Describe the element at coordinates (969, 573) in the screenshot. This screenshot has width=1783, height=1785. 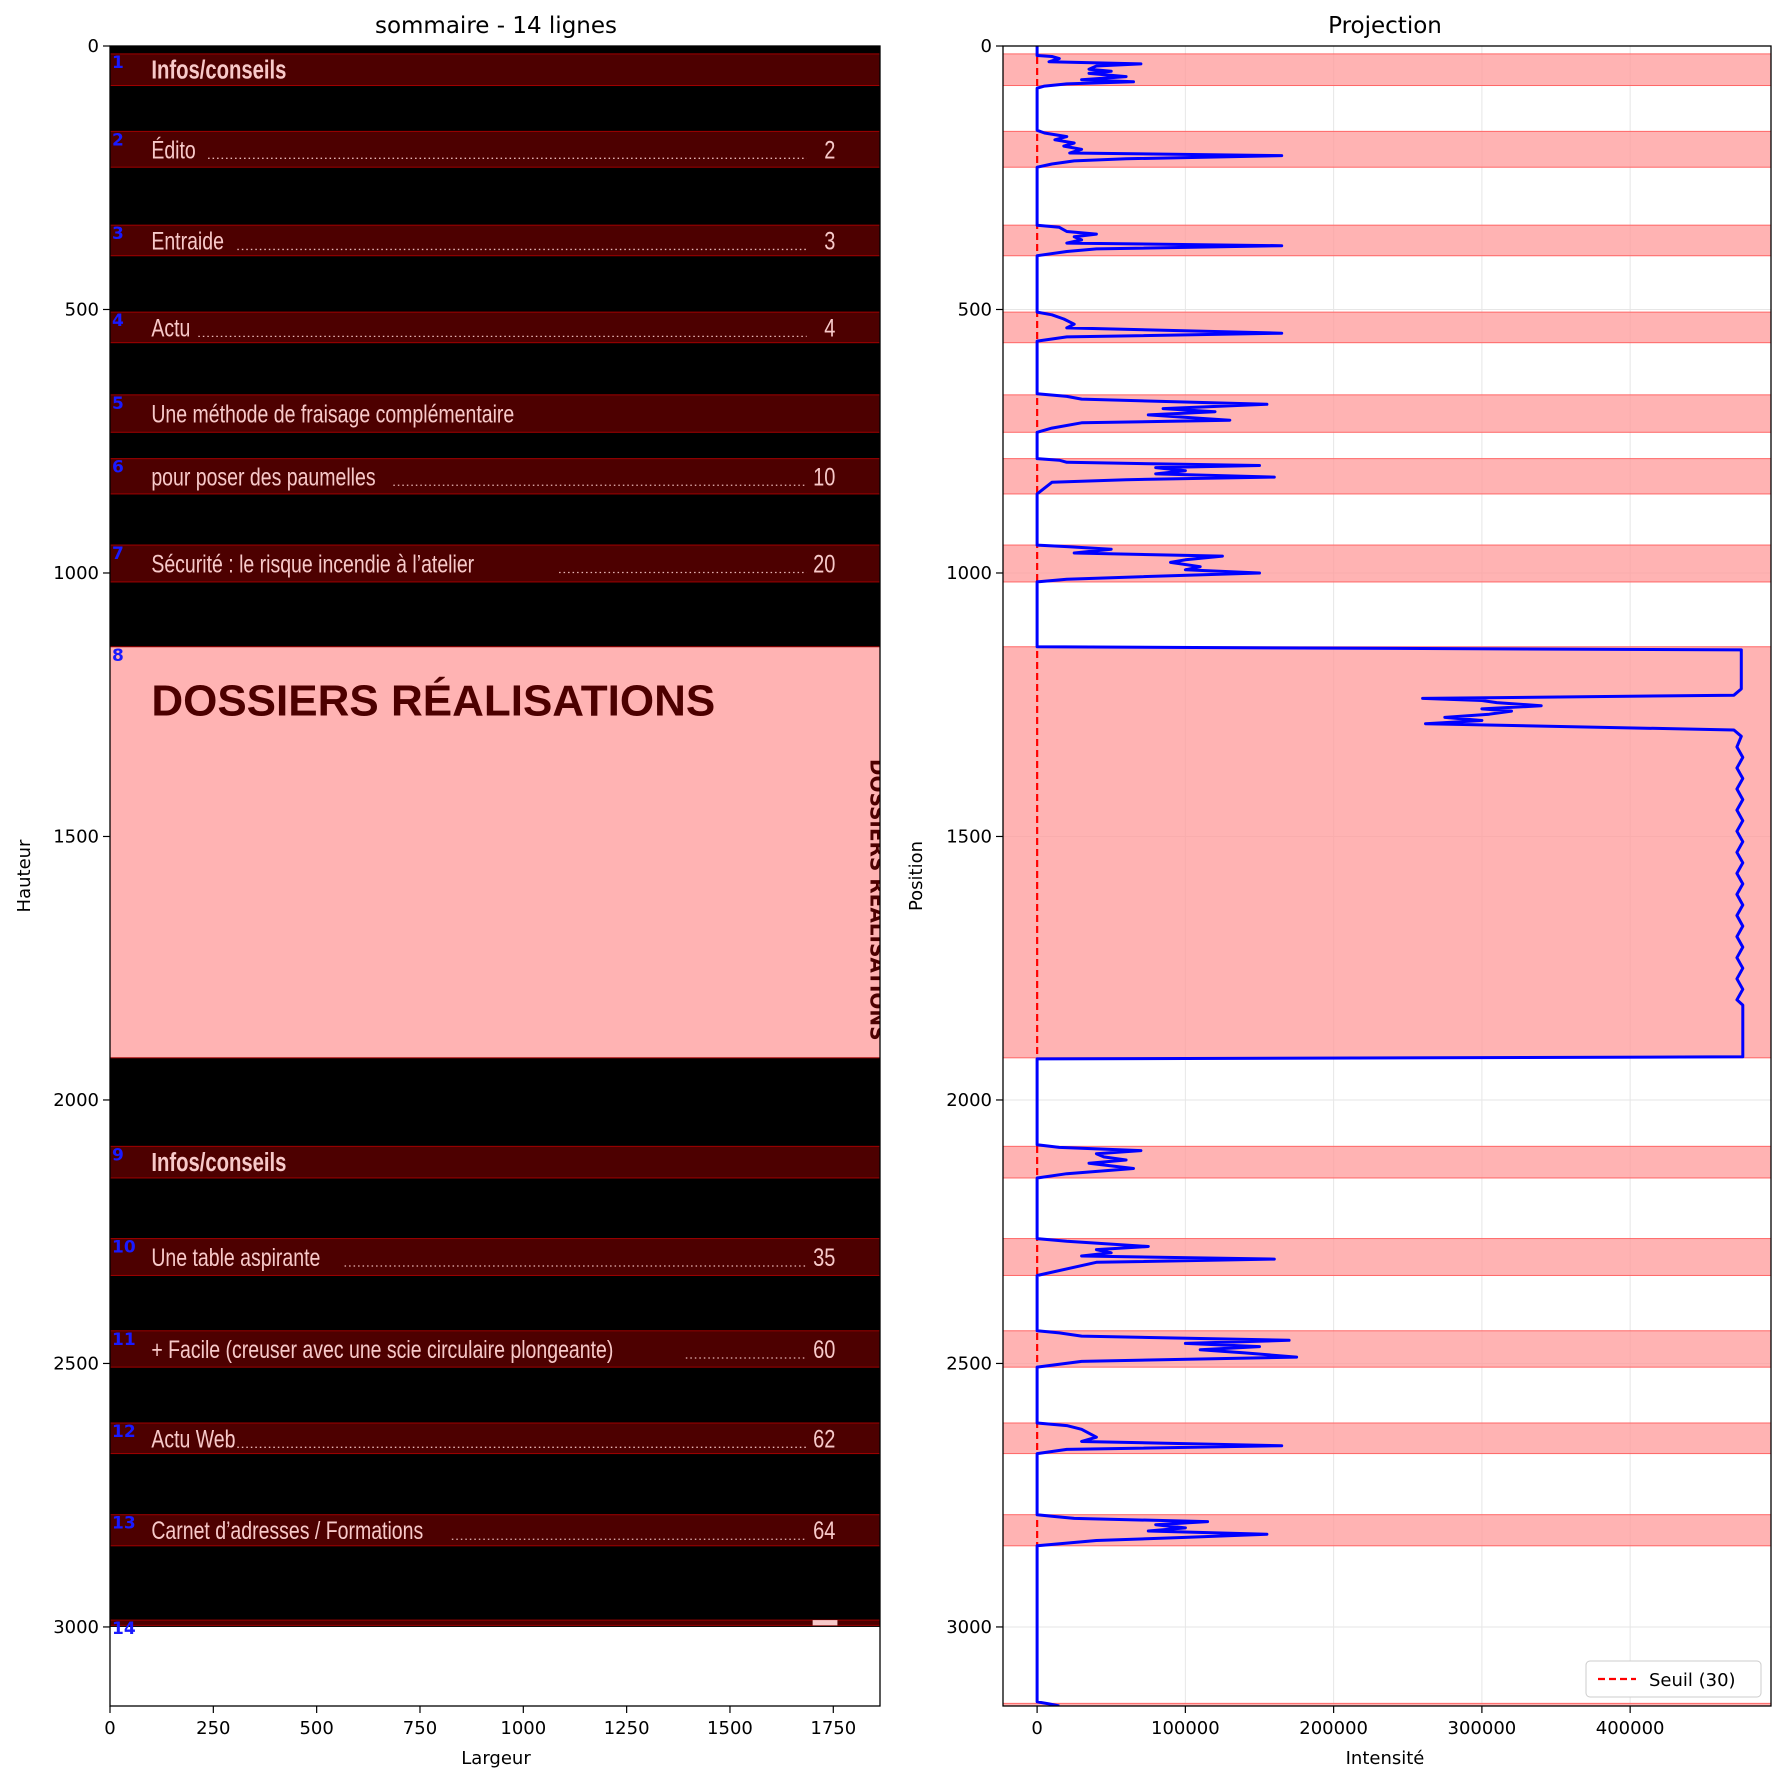
I see `right-ytick-label-1000: 1000` at that location.